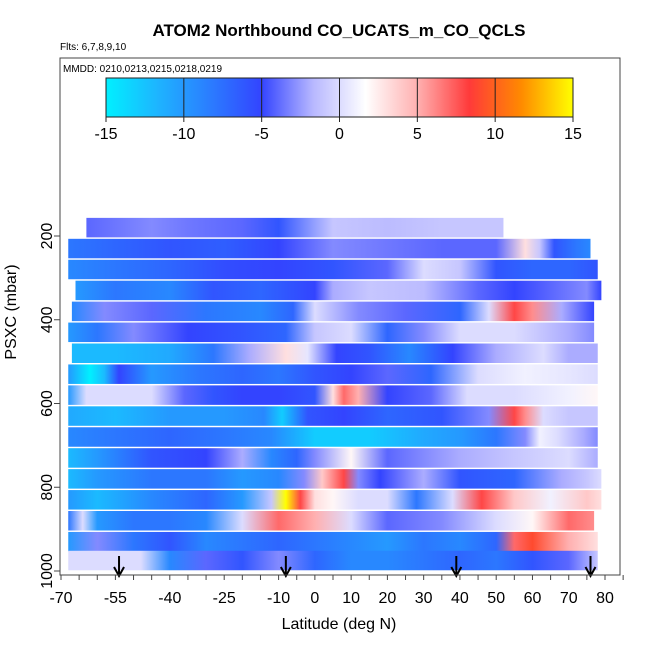  Describe the element at coordinates (47, 236) in the screenshot. I see `y-tick-label: 200` at that location.